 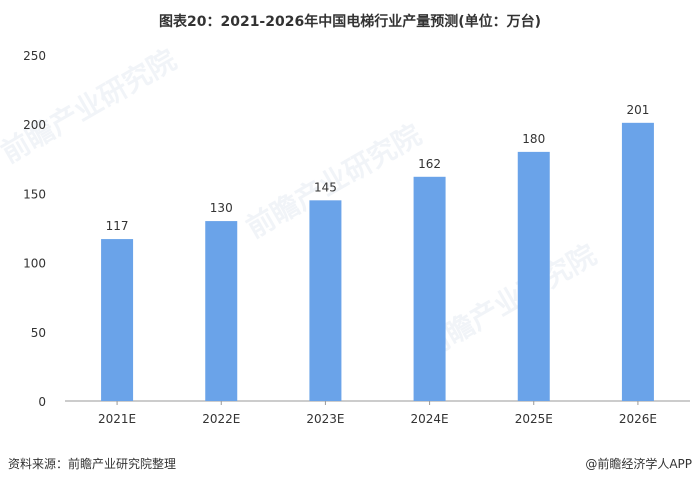 I want to click on x-tick-label: 2025E, so click(x=534, y=419).